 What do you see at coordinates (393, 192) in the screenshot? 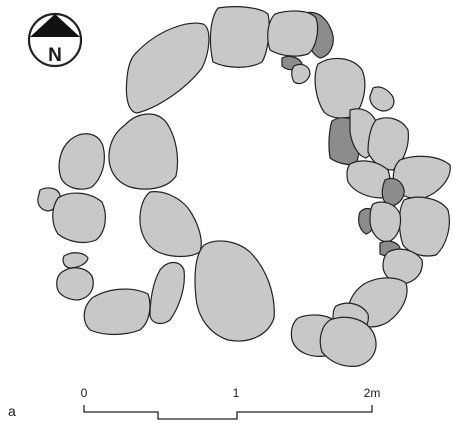
I see `stone-dark` at bounding box center [393, 192].